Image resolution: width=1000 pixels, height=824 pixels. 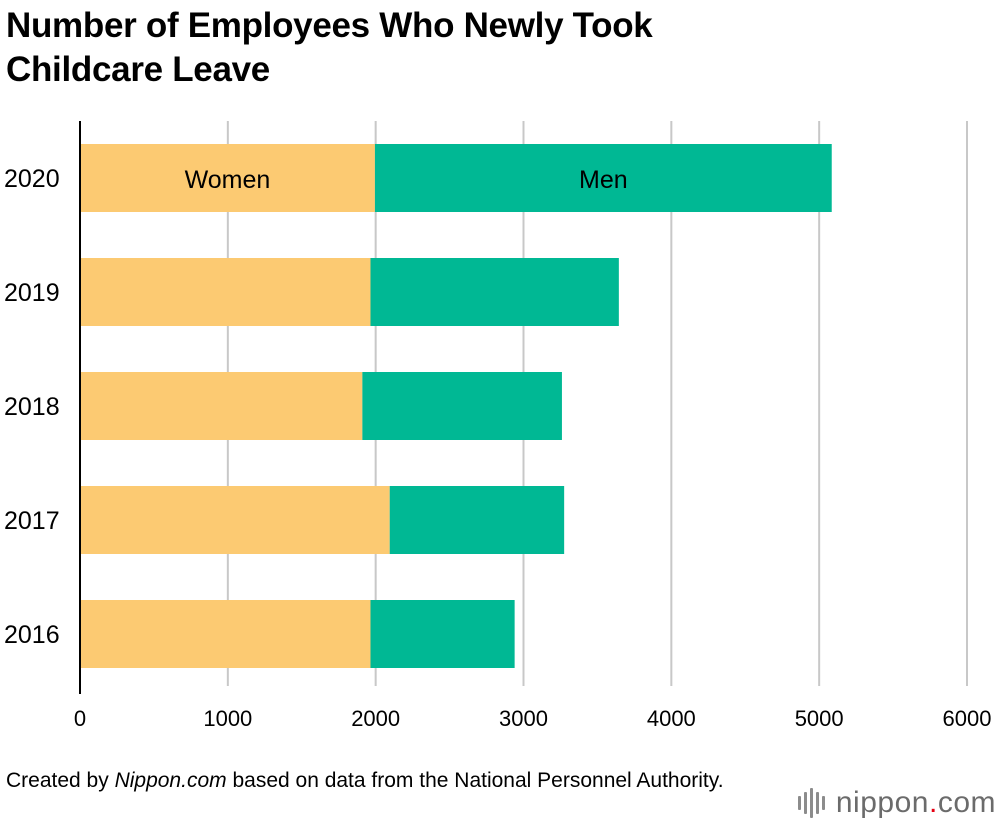 I want to click on chart-title-line-1: Number of Employees Who Newly Took, so click(x=329, y=25).